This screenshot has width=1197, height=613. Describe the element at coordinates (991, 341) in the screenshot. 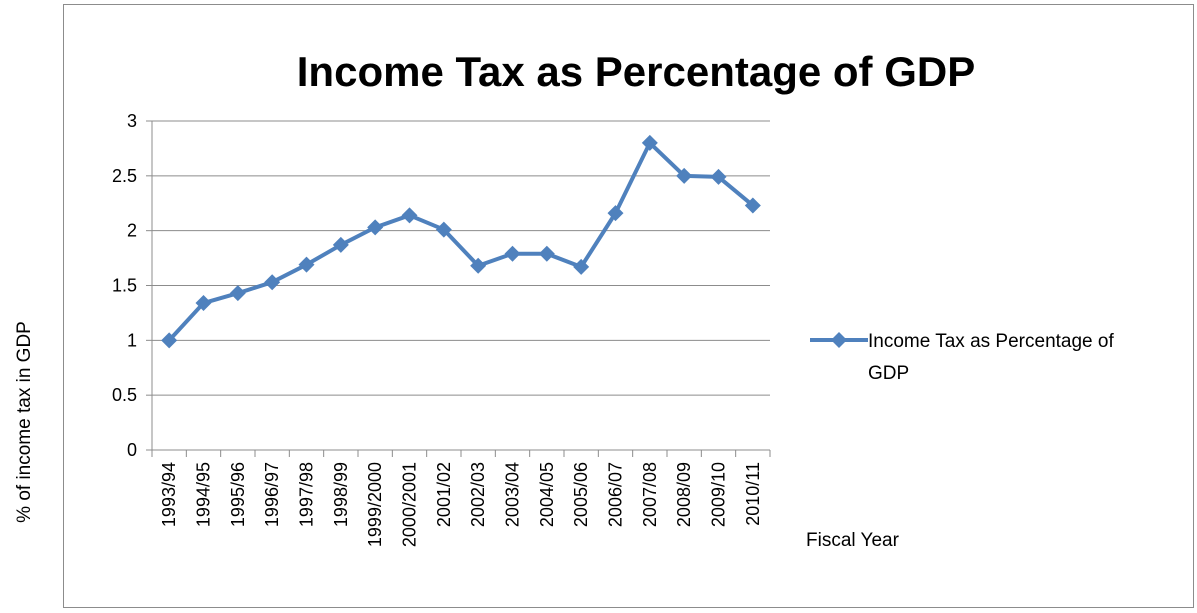

I see `legend-label: Income Tax as Percentage of` at that location.